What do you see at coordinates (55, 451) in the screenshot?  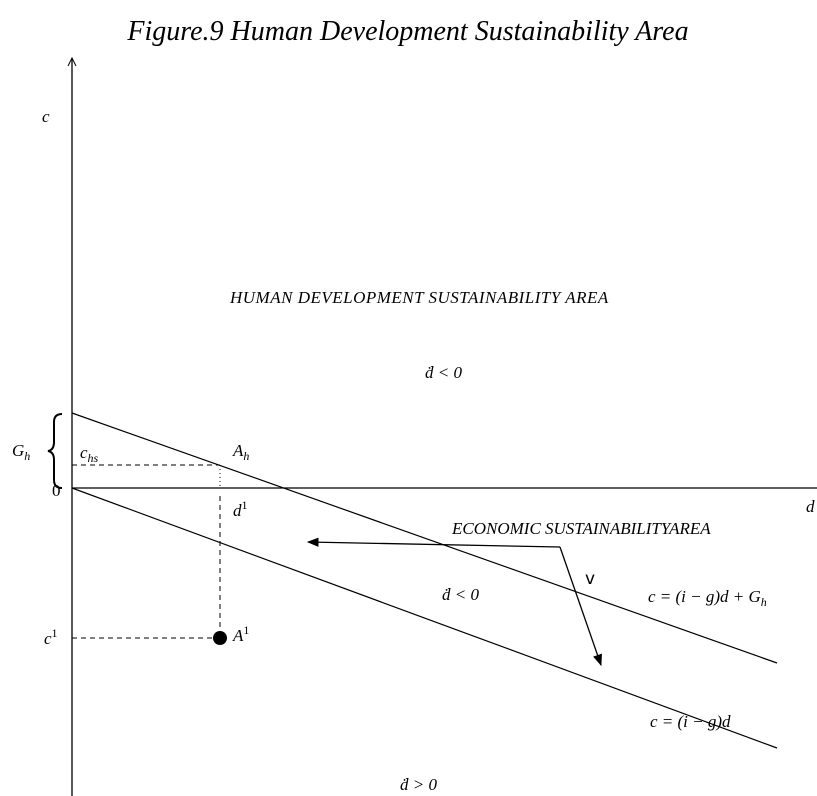 I see `brace` at bounding box center [55, 451].